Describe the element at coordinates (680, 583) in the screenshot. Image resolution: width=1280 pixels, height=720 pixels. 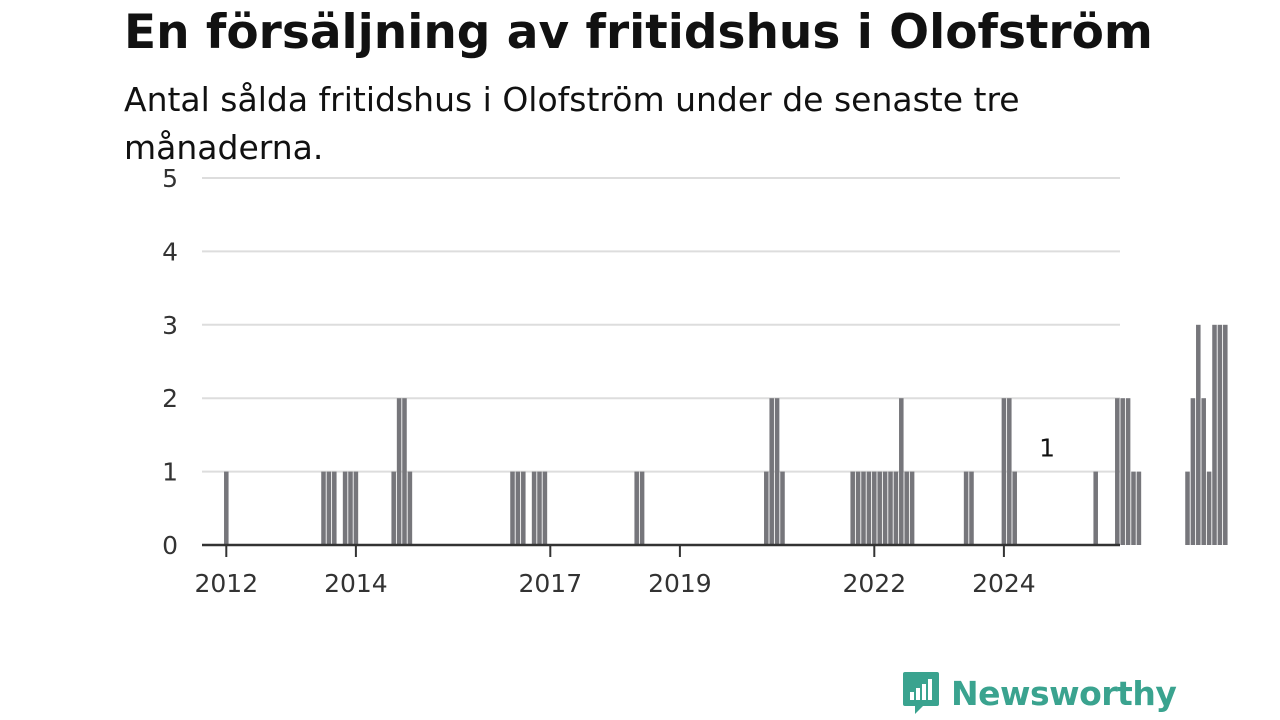
I see `x-tick-label-2019: 2019` at that location.